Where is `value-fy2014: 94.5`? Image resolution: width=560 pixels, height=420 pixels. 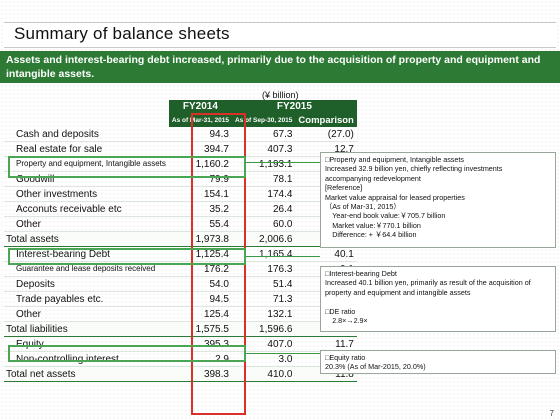 value-fy2014: 94.5 is located at coordinates (200, 299).